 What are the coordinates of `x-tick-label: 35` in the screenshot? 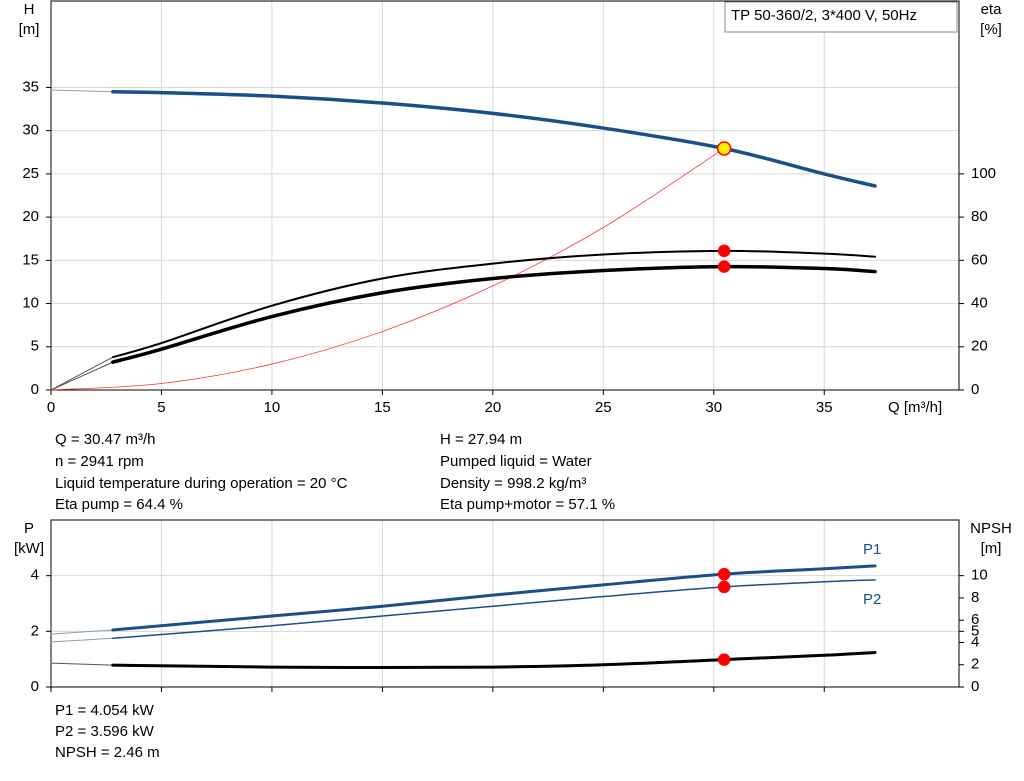 It's located at (824, 407).